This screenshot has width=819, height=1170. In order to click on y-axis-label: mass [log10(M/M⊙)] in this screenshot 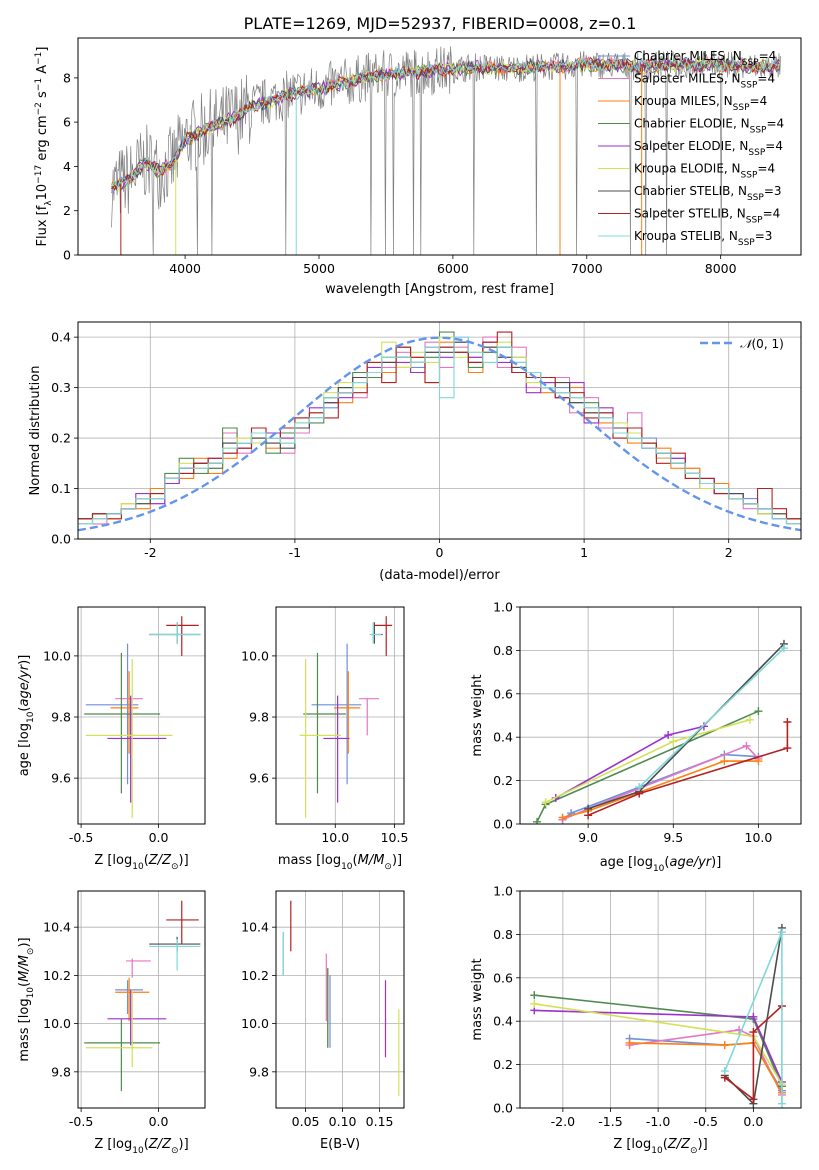, I will do `click(26, 999)`.